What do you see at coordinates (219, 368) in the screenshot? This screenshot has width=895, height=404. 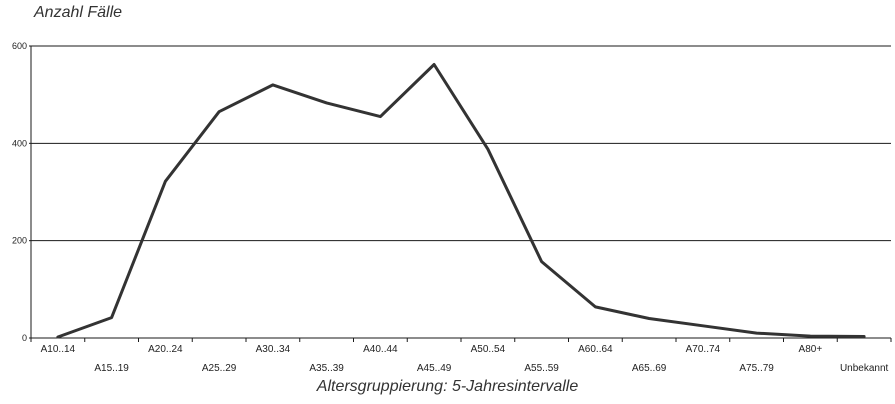 I see `x-tick-label-A25..29: A25..29` at bounding box center [219, 368].